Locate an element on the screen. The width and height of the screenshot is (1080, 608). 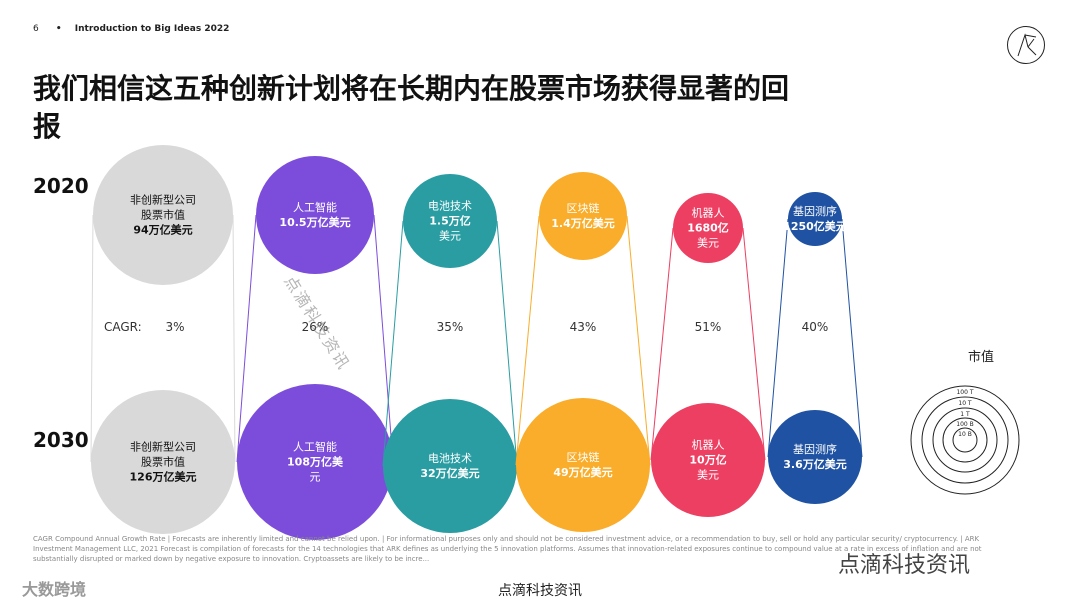
circle-2020-text: 机器人 1680亿 美元 is located at coordinates (708, 228).